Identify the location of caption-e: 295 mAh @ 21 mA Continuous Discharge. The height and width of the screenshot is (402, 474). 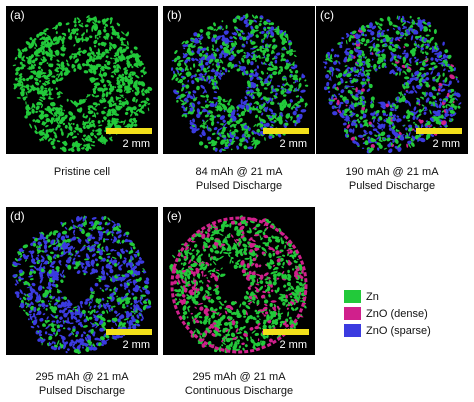
(239, 384).